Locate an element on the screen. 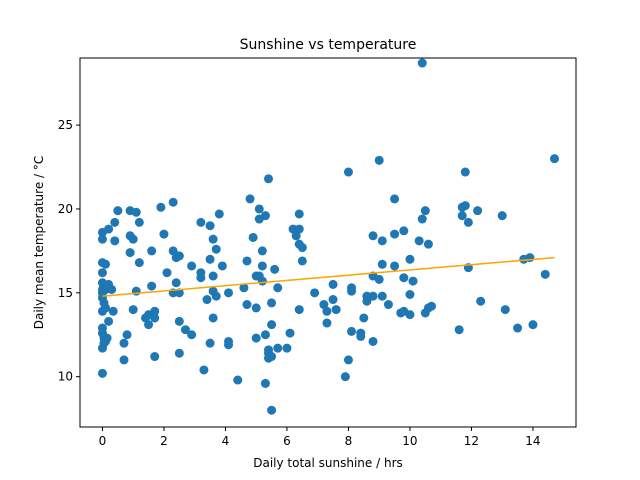 The height and width of the screenshot is (480, 640). x-tick-label: 8 is located at coordinates (349, 441).